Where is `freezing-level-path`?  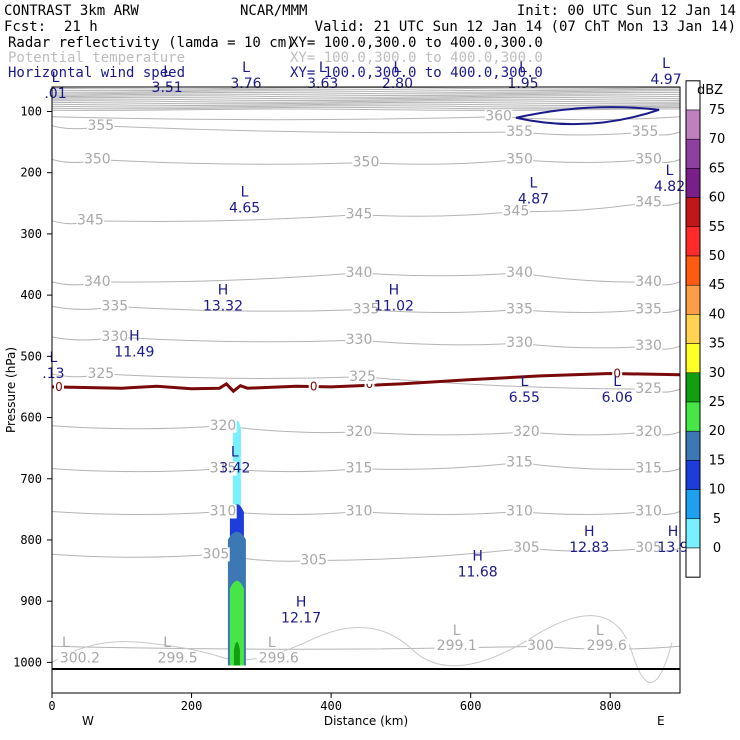 freezing-level-path is located at coordinates (366, 382).